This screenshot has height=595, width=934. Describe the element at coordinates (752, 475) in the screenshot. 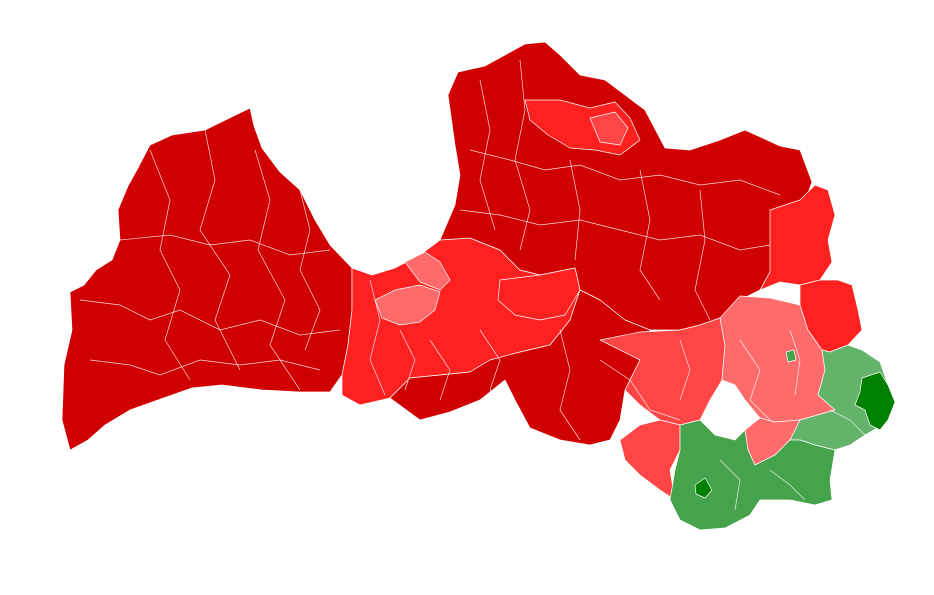

I see `region-green-medium-south` at that location.